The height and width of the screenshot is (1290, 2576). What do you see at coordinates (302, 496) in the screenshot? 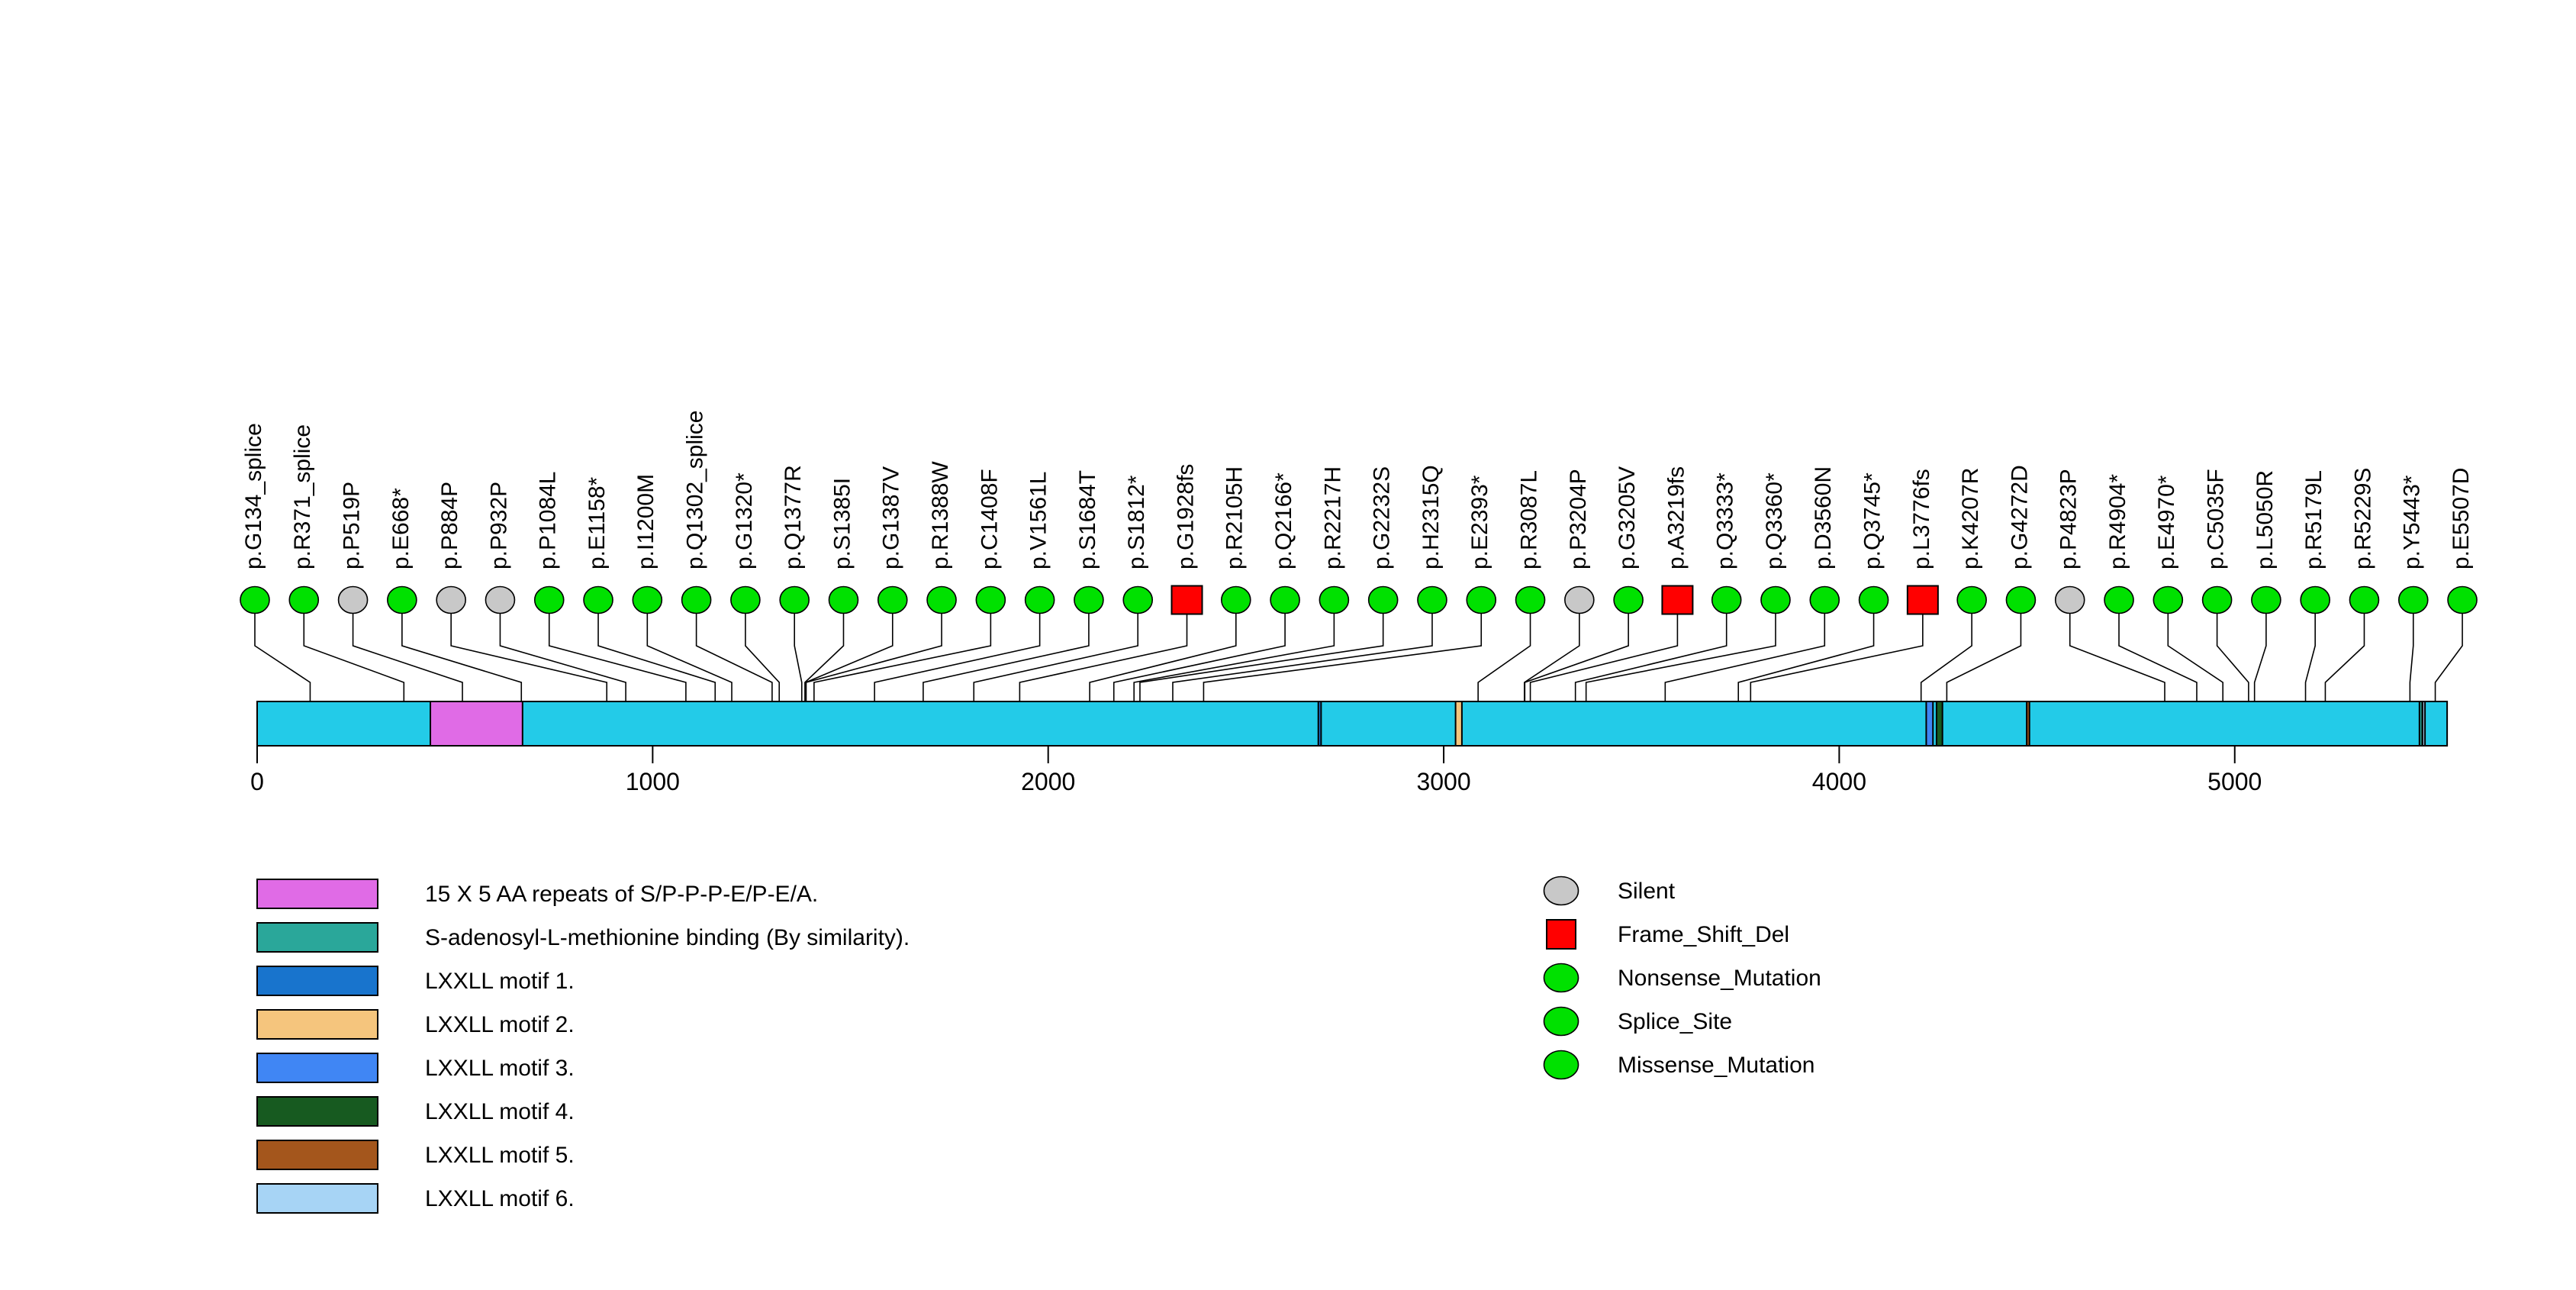
I see `mutation-label: p.R371_splice` at bounding box center [302, 496].